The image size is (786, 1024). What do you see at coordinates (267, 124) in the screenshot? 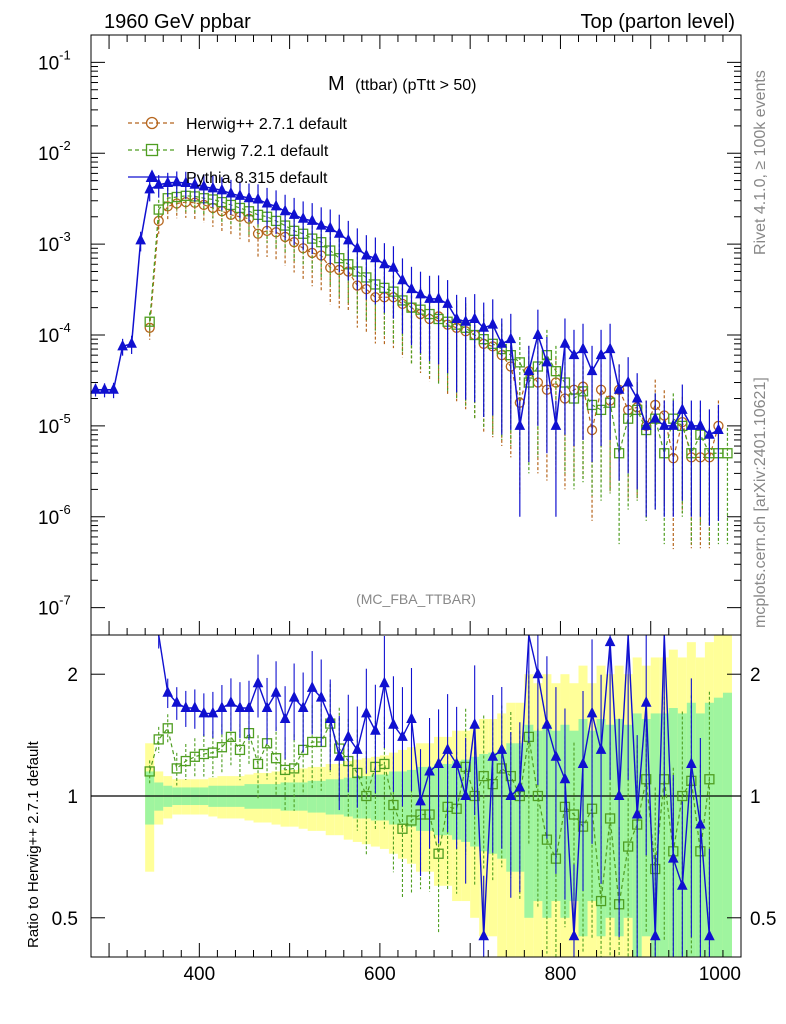
I see `legend-label-0: Herwig++ 2.7.1 default` at bounding box center [267, 124].